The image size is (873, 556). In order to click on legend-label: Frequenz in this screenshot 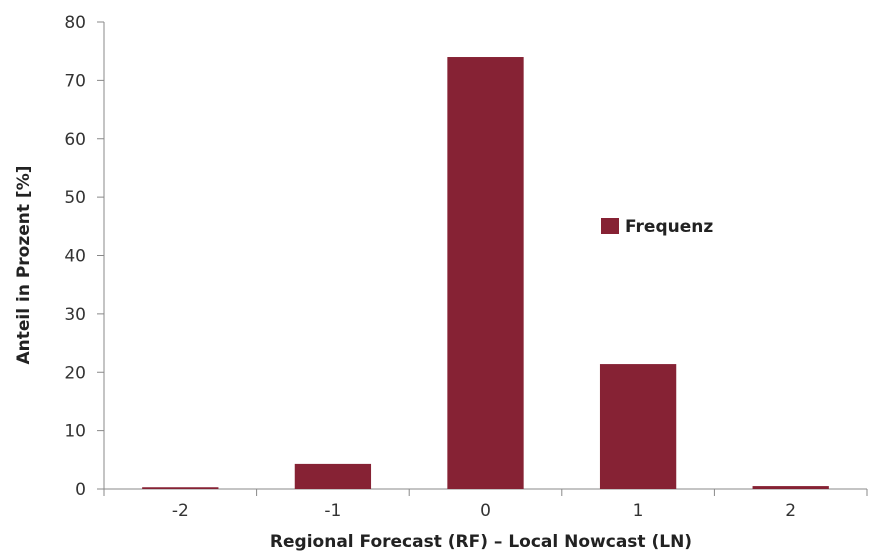, I will do `click(669, 227)`.